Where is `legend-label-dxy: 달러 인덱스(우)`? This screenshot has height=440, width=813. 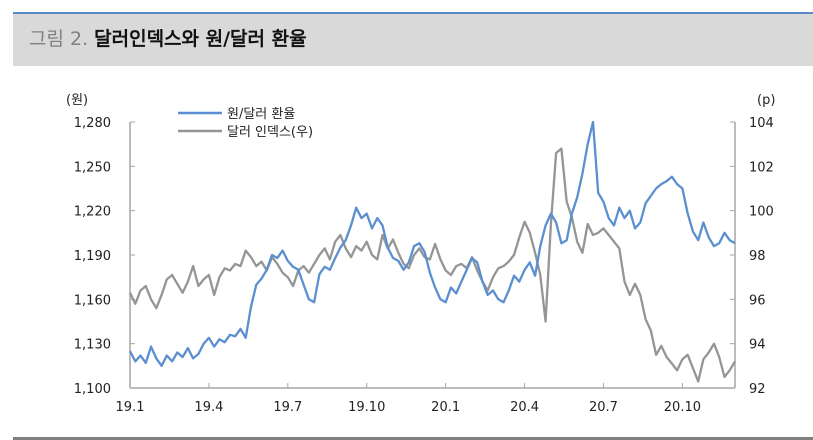
legend-label-dxy: 달러 인덱스(우) is located at coordinates (270, 132).